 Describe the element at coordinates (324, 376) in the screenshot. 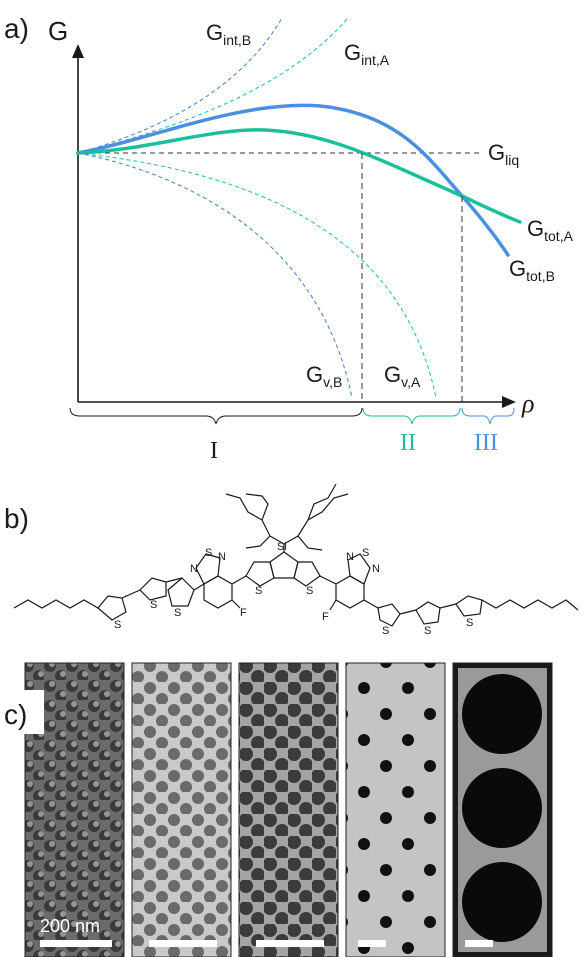

I see `gv-b-label: Gv,B` at that location.